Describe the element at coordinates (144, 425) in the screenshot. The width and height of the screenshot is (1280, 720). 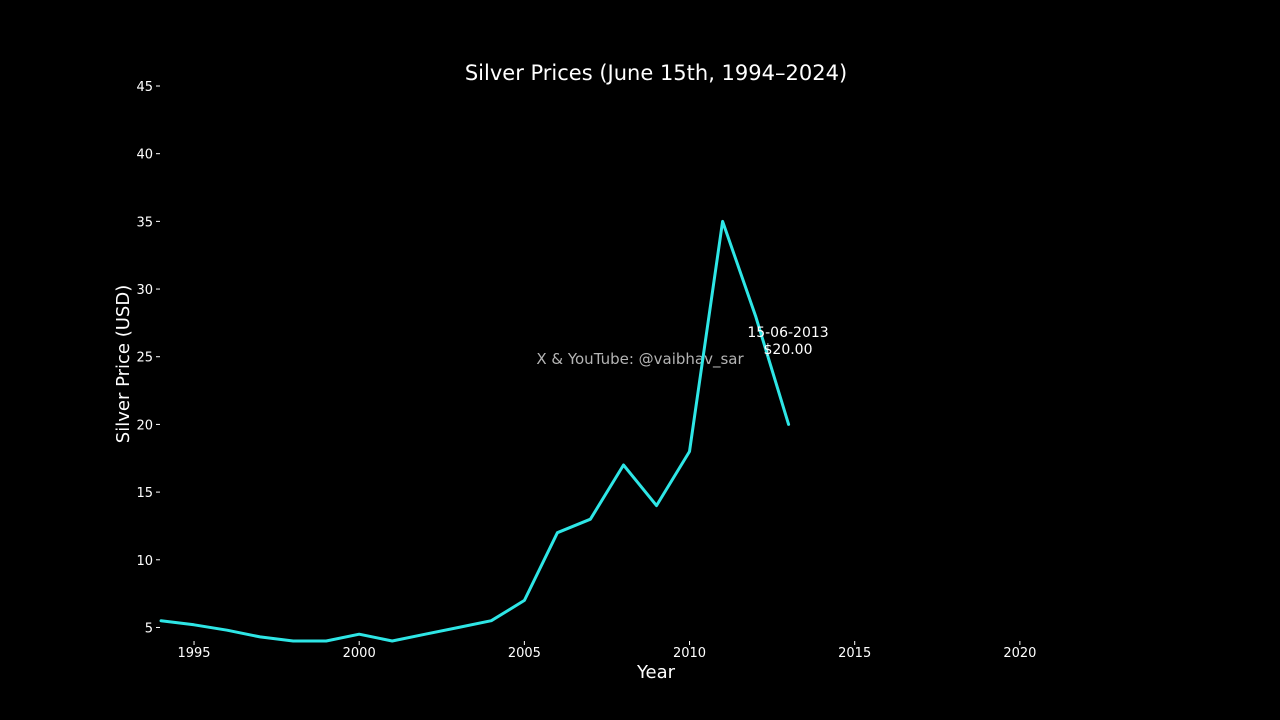
I see `y-tick-label: 20` at that location.